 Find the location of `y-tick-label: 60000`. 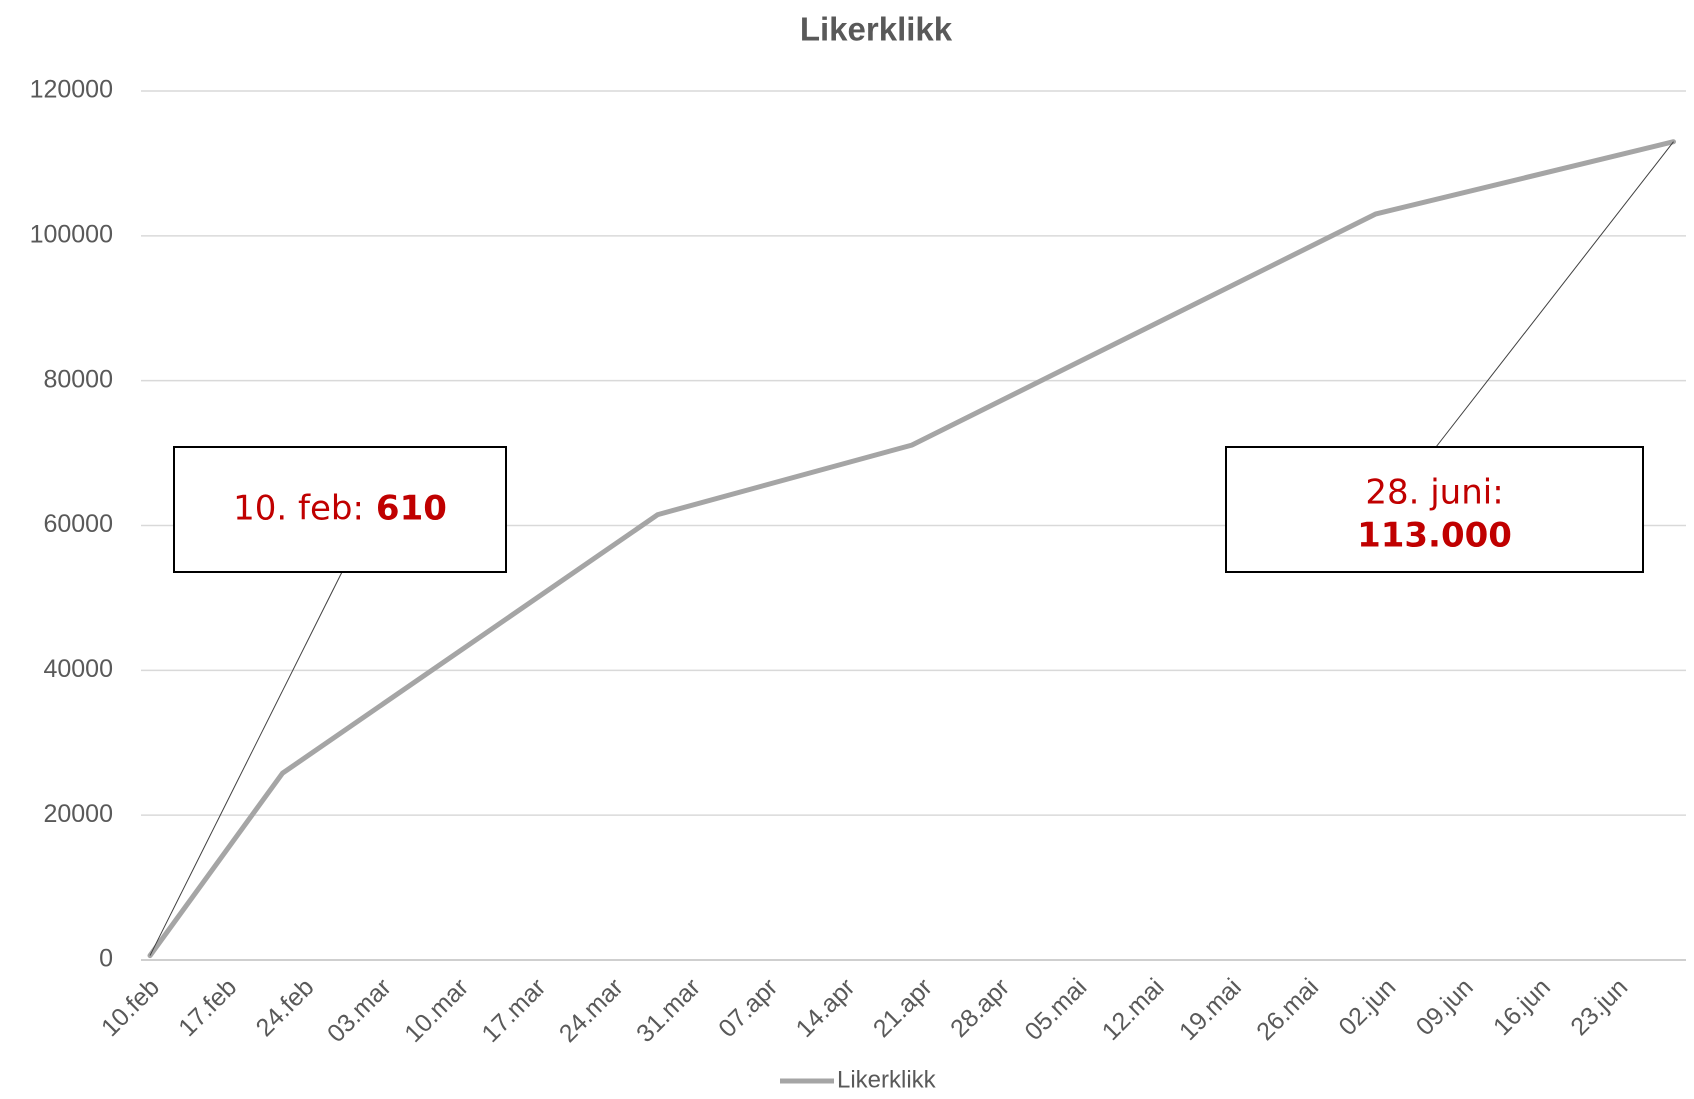

y-tick-label: 60000 is located at coordinates (78, 524).